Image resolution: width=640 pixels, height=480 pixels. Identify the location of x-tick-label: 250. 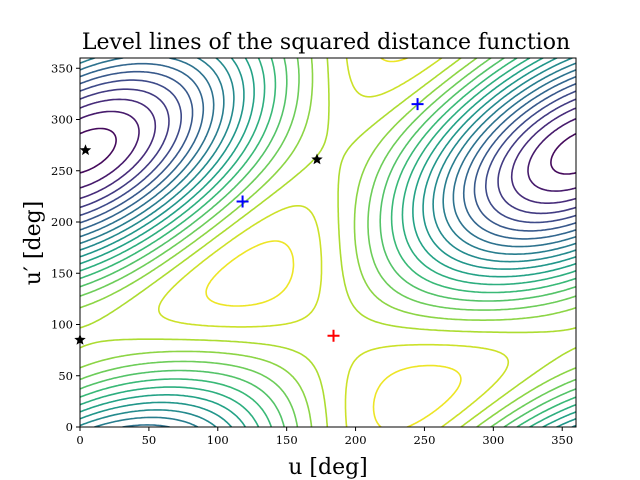
(424, 440).